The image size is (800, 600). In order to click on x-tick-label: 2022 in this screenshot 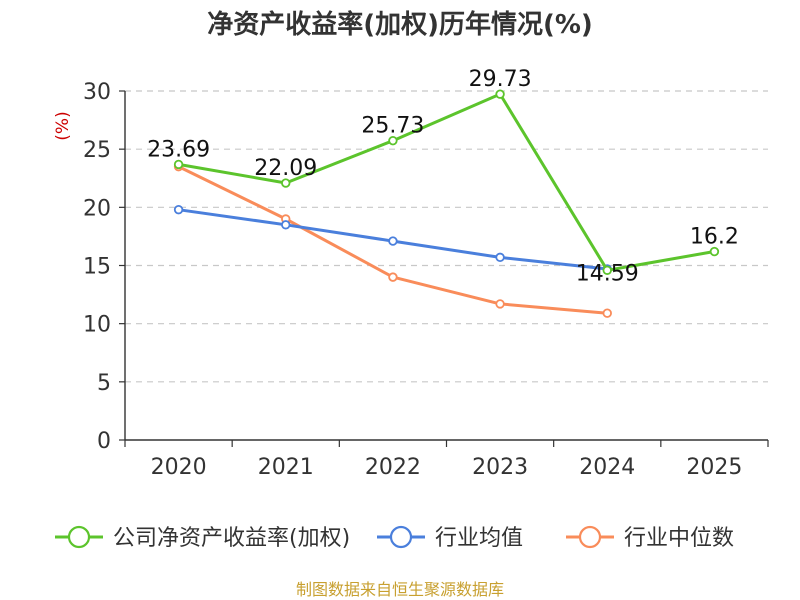, I will do `click(393, 467)`.